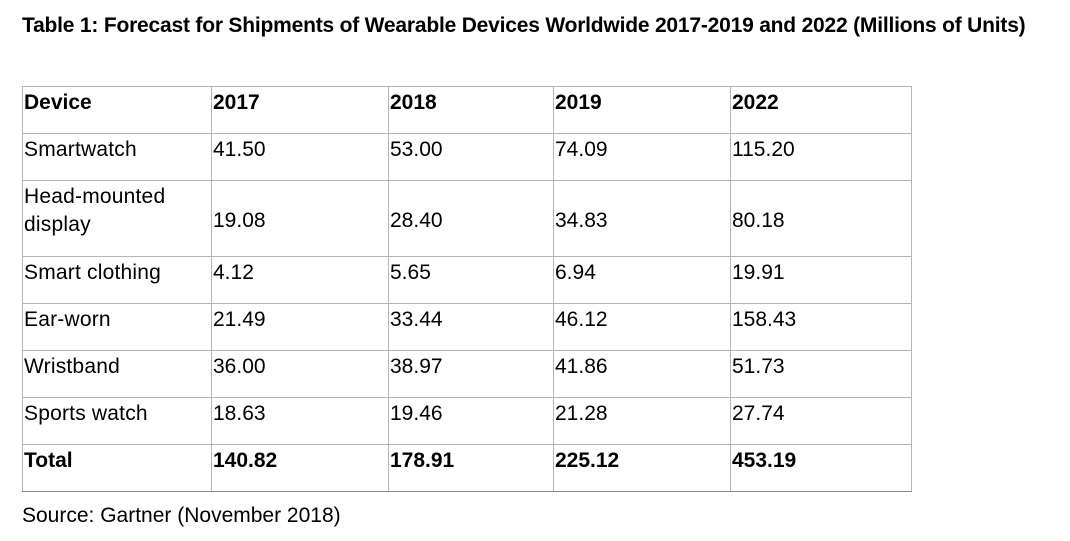  I want to click on value-cell-2022: 19.91, so click(821, 280).